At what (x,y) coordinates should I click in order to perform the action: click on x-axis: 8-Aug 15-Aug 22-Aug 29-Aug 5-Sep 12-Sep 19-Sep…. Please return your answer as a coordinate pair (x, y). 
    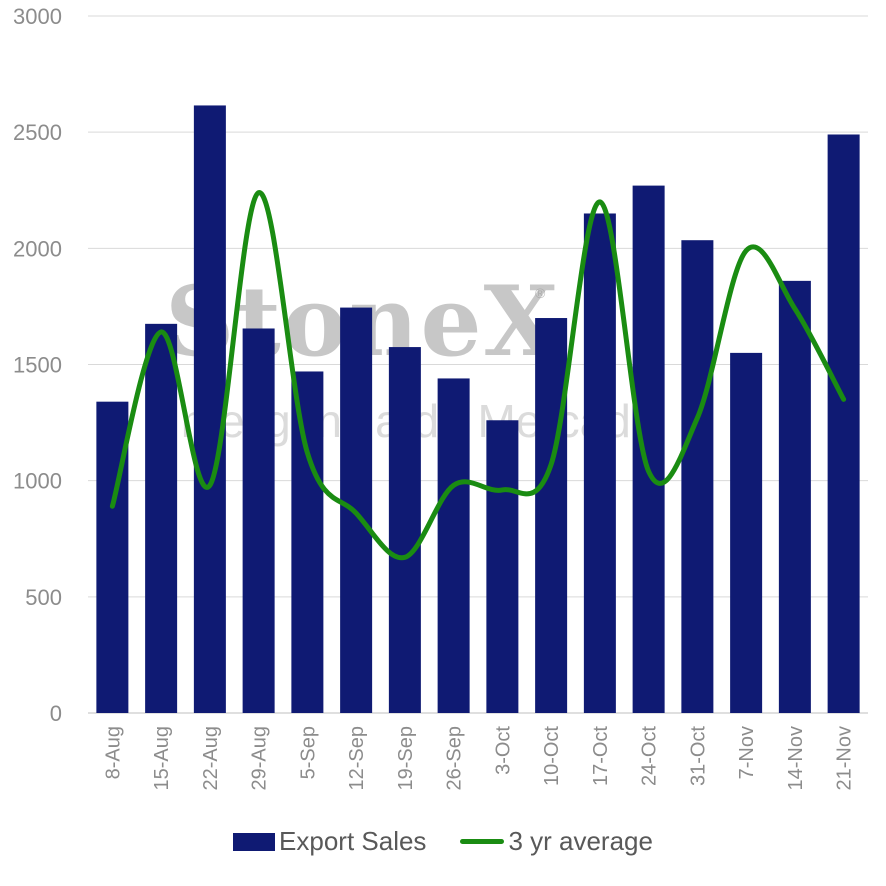
    Looking at the image, I should click on (478, 758).